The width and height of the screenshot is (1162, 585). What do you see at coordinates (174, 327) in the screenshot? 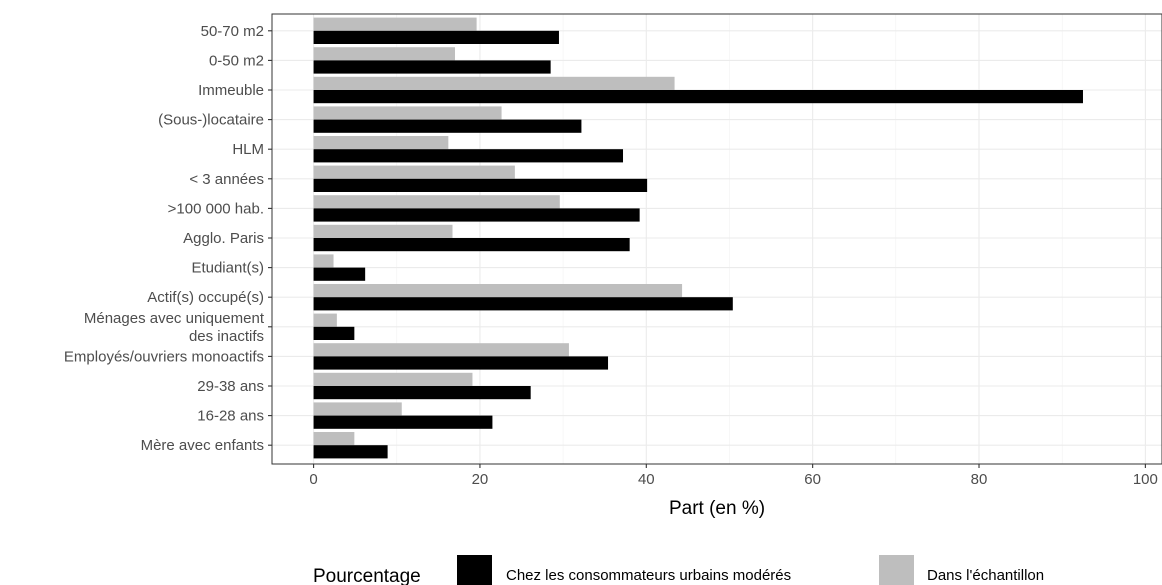
I see `y-tick-label: Ménages avec uniquement des inactifs` at bounding box center [174, 327].